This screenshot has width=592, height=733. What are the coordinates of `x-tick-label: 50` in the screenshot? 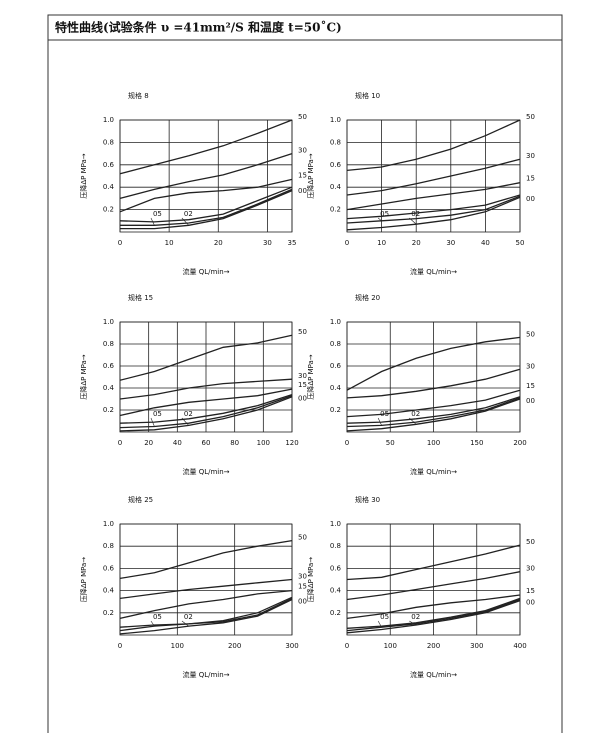 It's located at (390, 443).